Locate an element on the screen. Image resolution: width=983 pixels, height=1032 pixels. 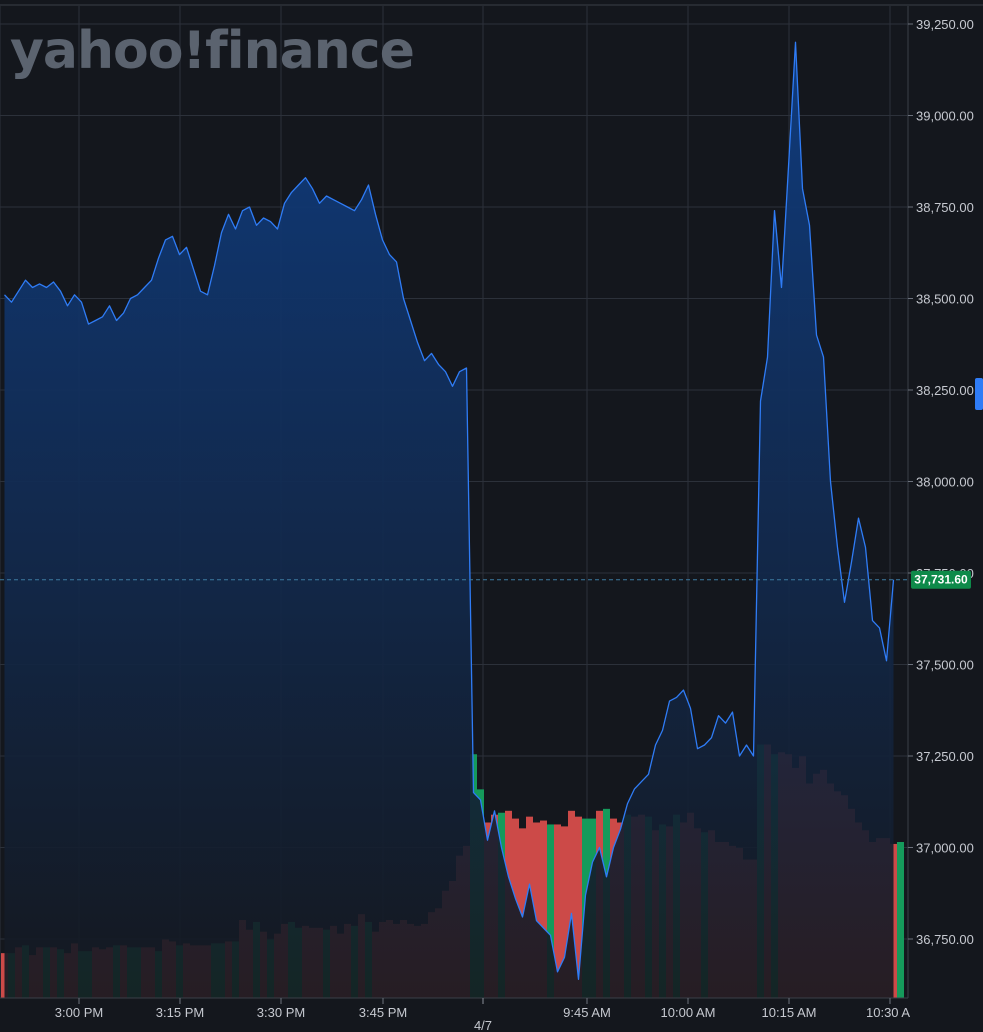
day-divider-label: 4/7 is located at coordinates (483, 1025).